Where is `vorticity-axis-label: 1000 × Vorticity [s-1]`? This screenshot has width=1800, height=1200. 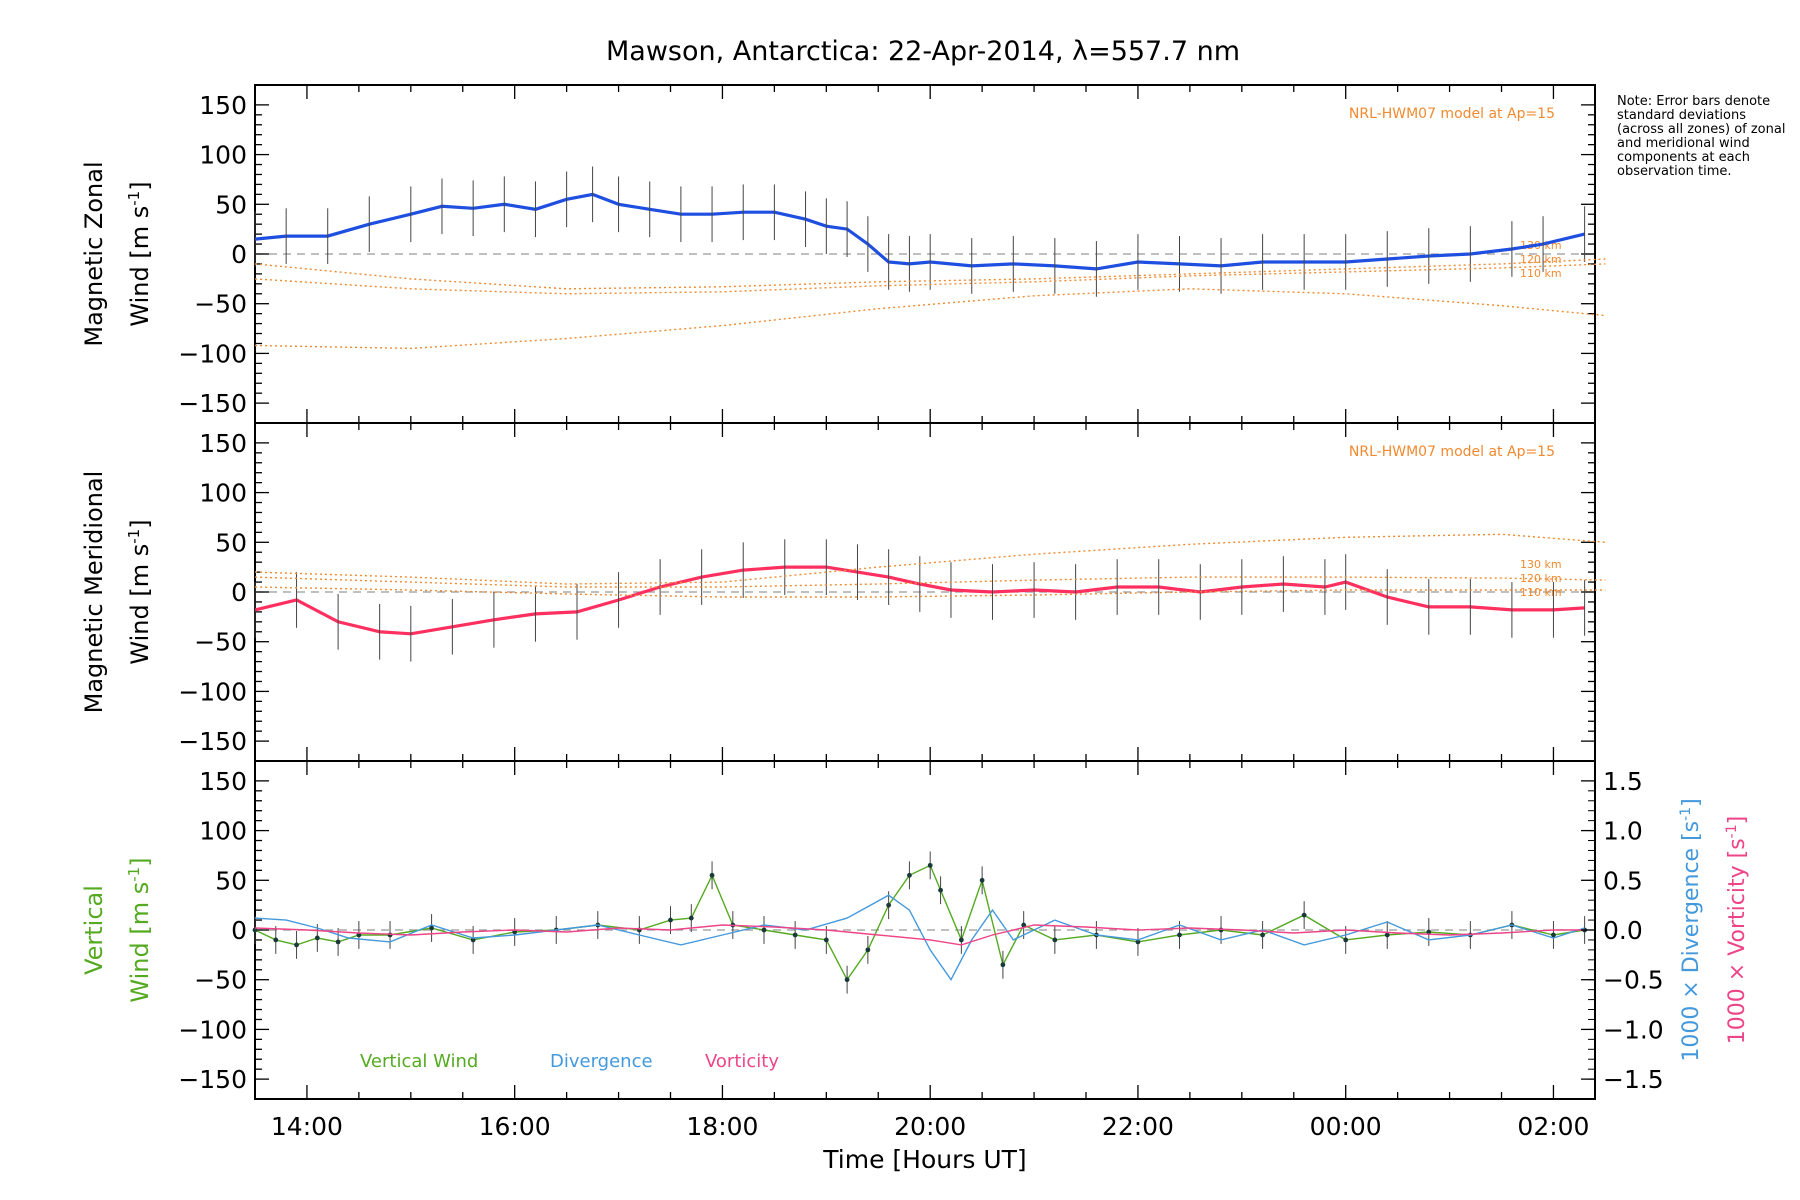 vorticity-axis-label: 1000 × Vorticity [s-1] is located at coordinates (1737, 930).